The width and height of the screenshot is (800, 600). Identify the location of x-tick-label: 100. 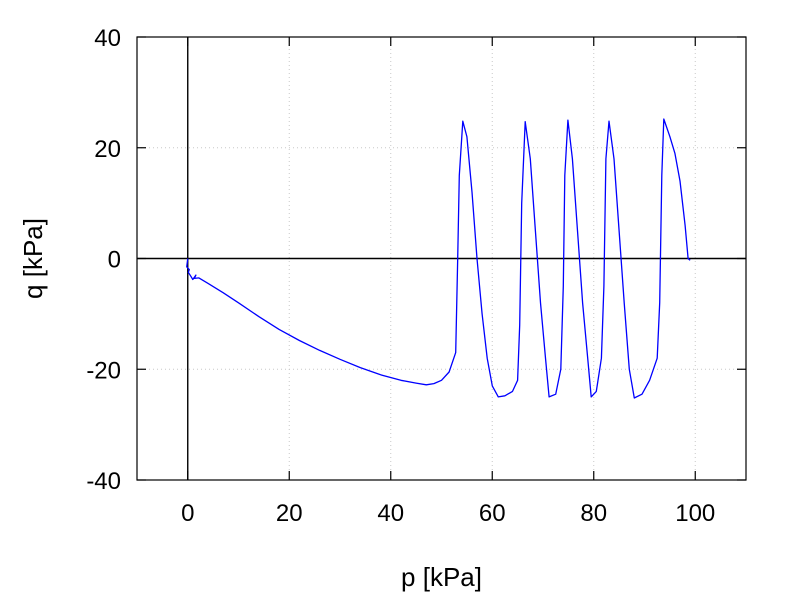
(695, 513).